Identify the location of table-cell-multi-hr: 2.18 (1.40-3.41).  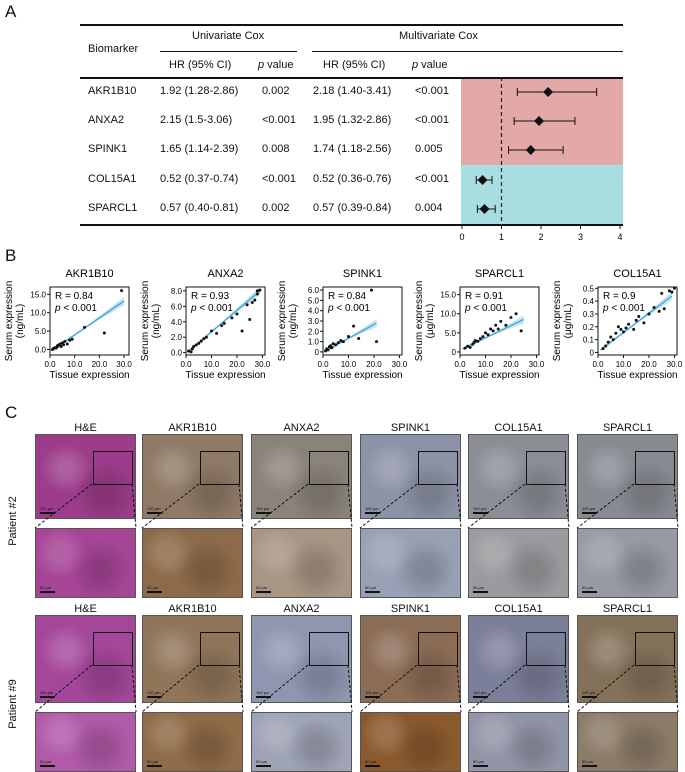
(352, 91).